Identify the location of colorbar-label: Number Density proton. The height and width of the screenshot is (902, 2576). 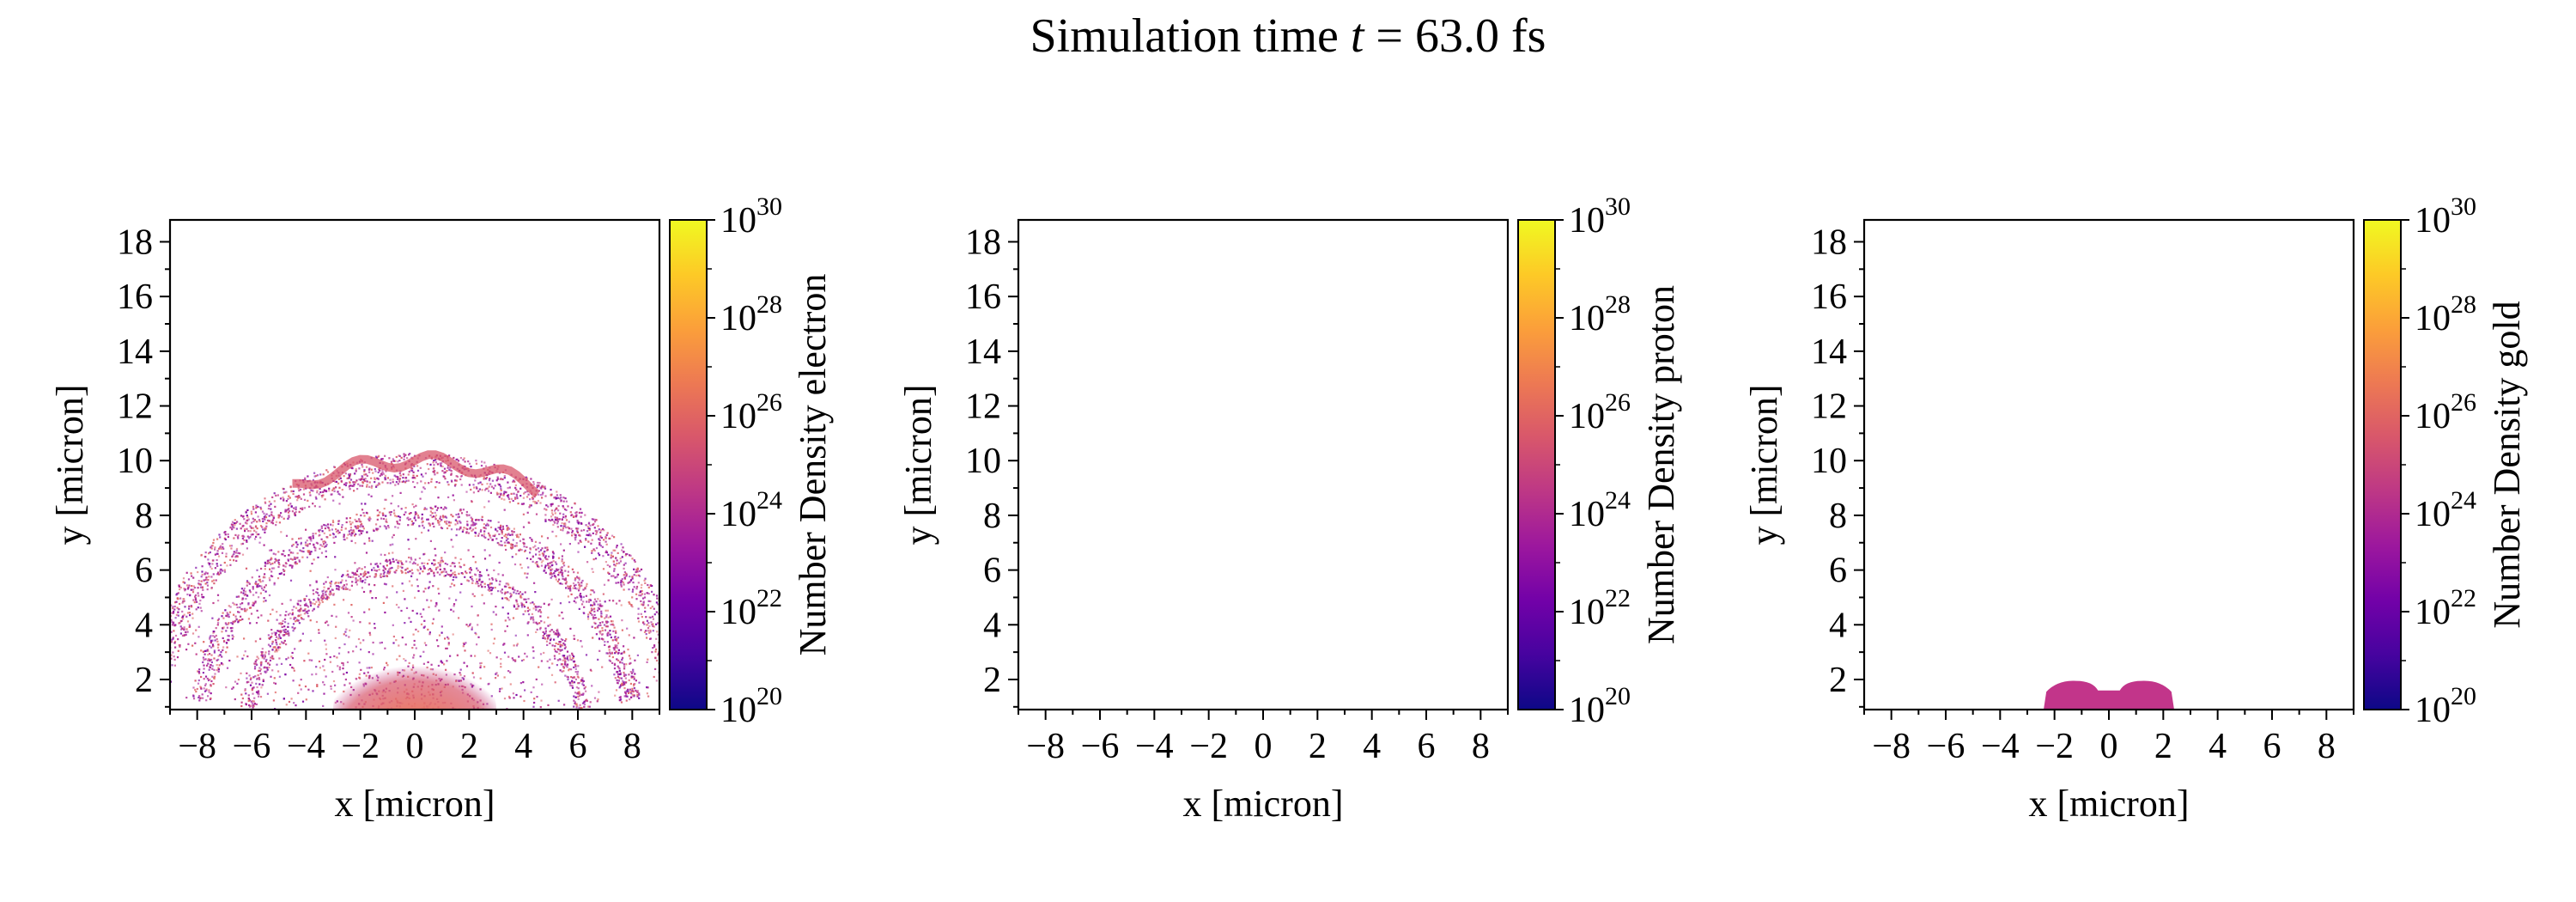
(1661, 465).